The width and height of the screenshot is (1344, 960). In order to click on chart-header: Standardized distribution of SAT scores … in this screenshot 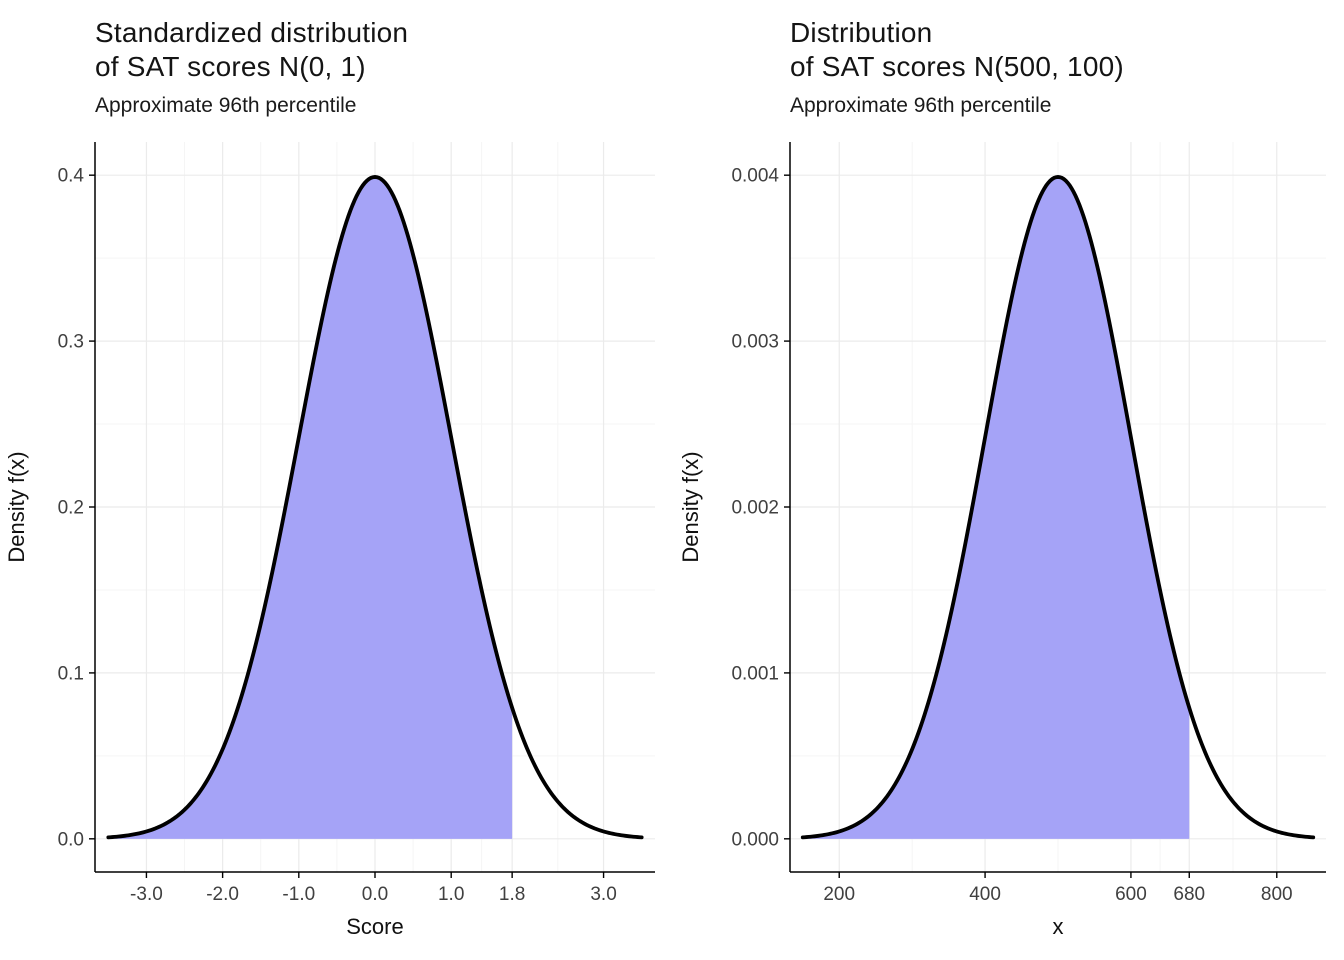, I will do `click(336, 64)`.